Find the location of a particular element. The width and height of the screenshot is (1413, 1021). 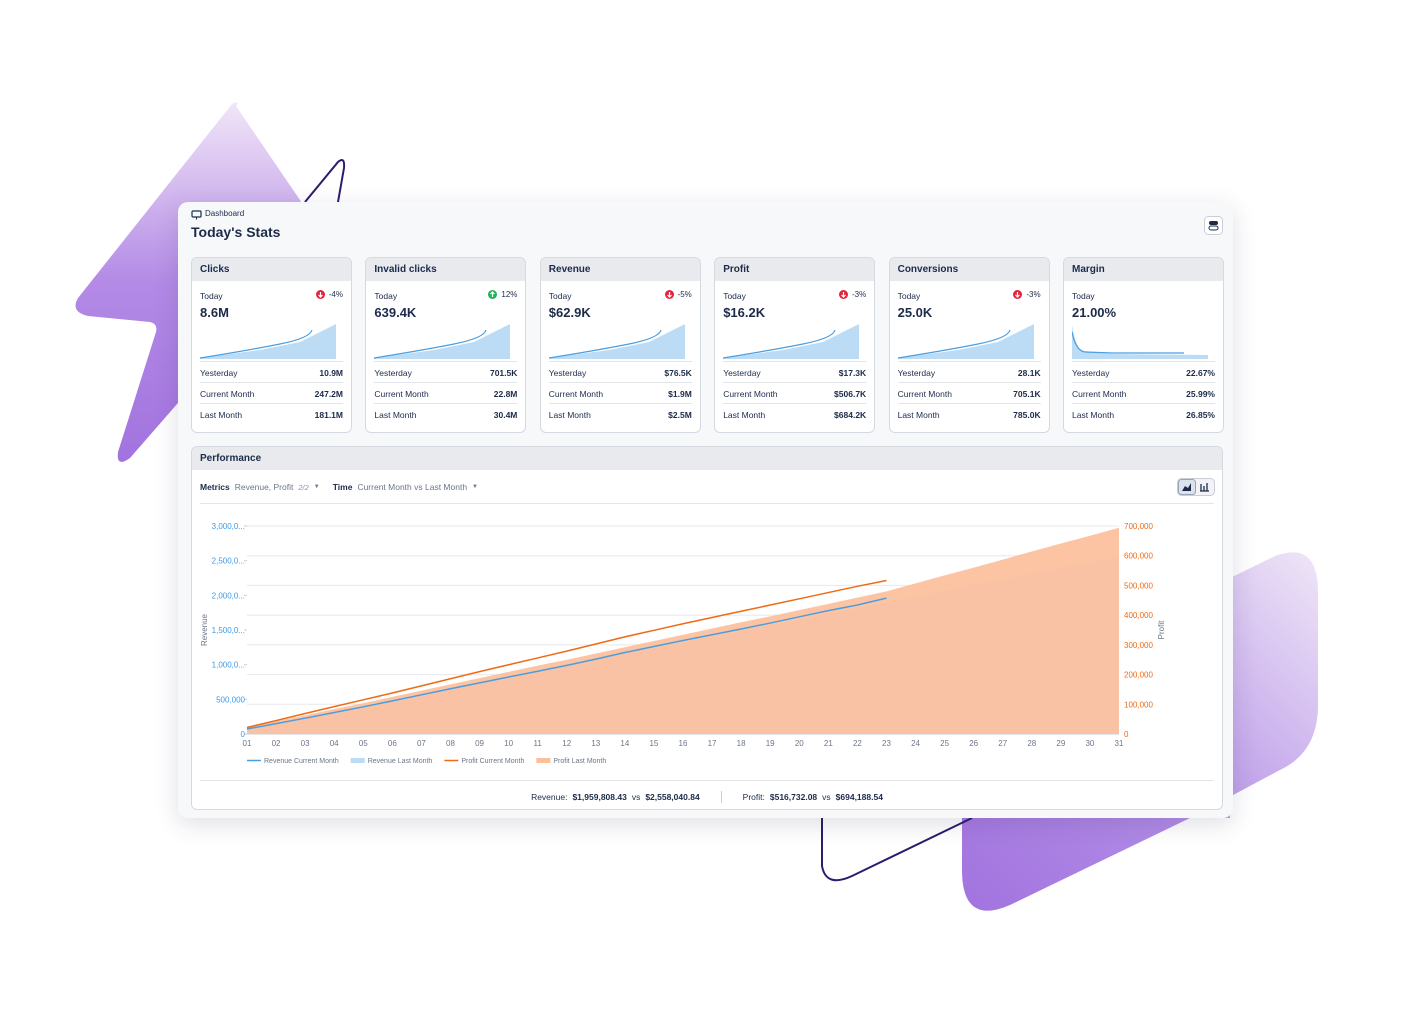

row-value: 701.5K is located at coordinates (503, 372).